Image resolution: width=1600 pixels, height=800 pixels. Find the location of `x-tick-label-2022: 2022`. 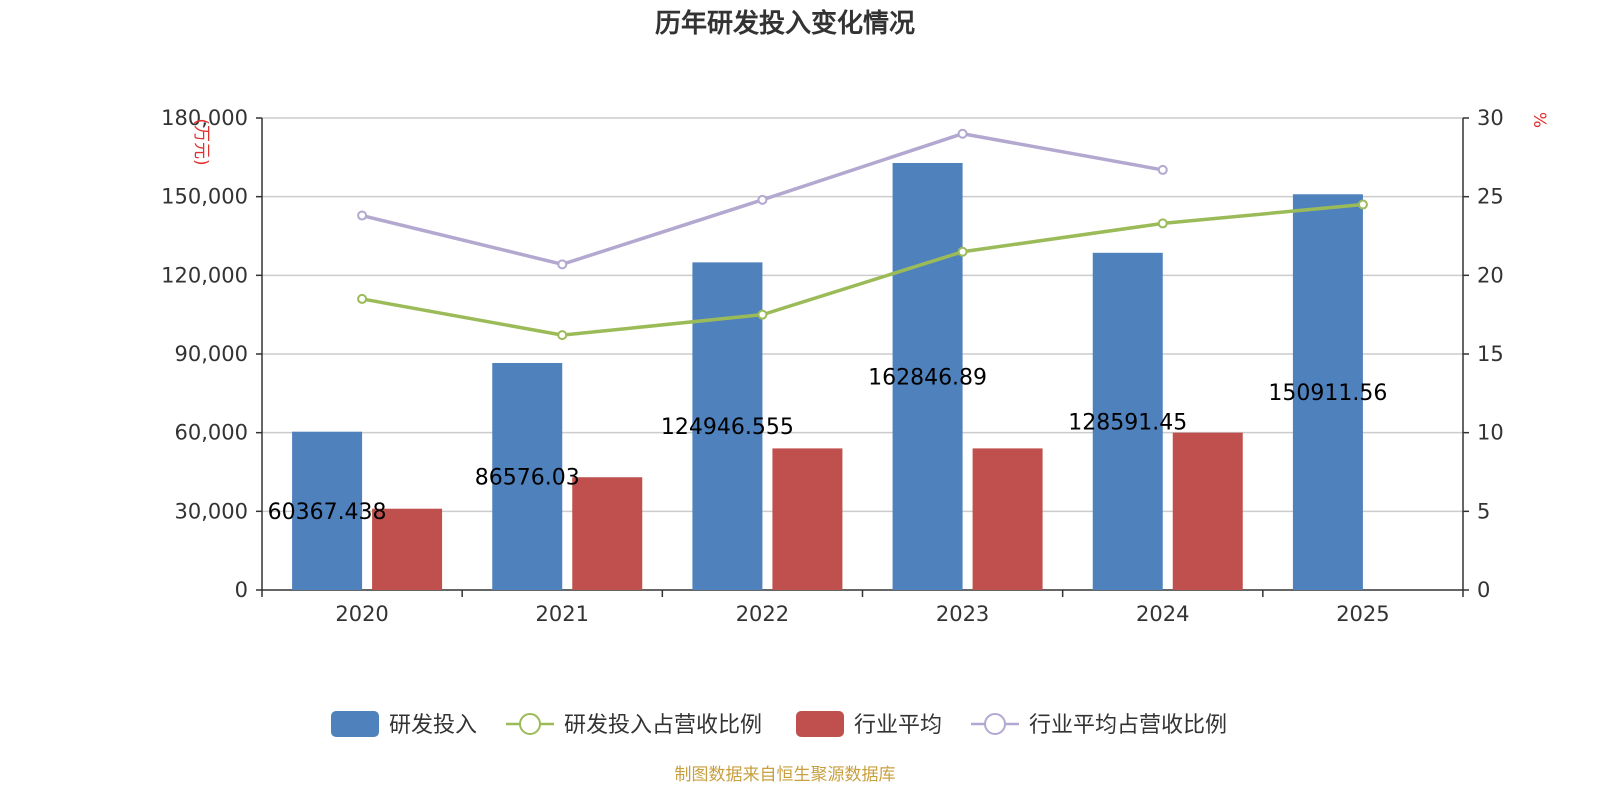

x-tick-label-2022: 2022 is located at coordinates (762, 614).